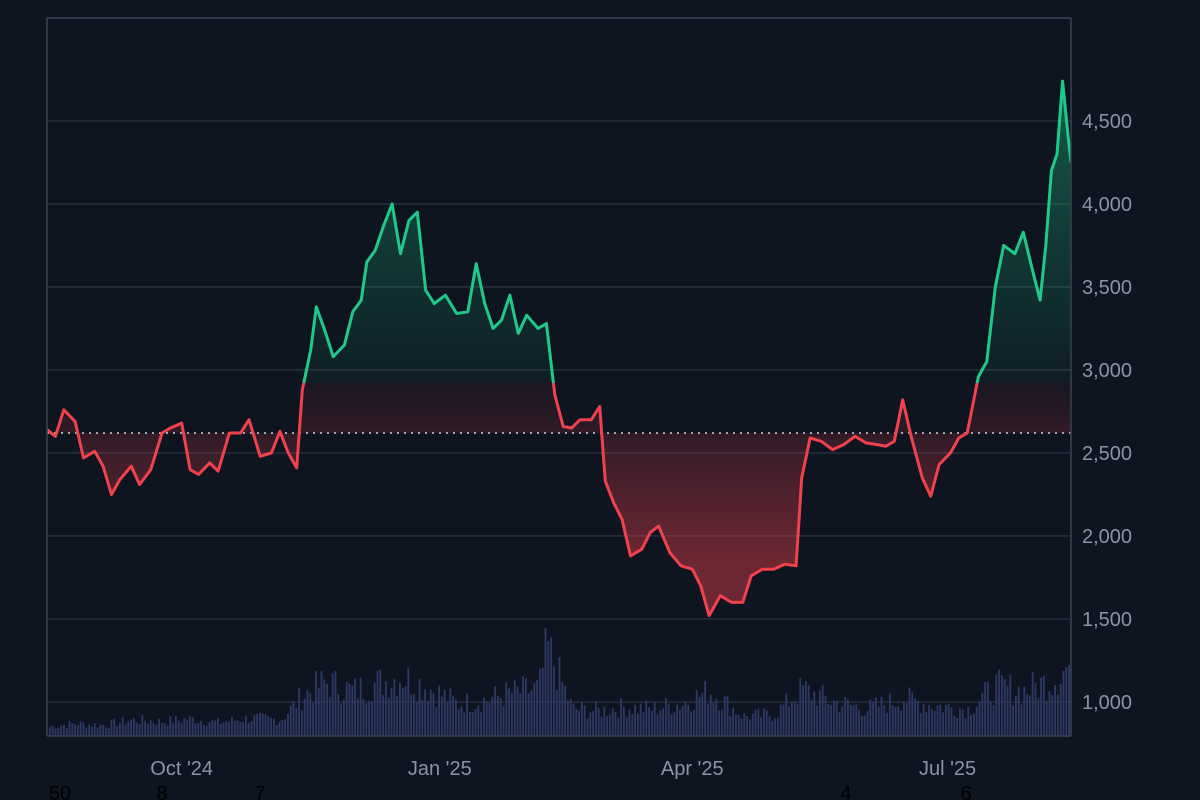 The width and height of the screenshot is (1200, 800). Describe the element at coordinates (947, 769) in the screenshot. I see `x-tick-label: Jul '25` at that location.